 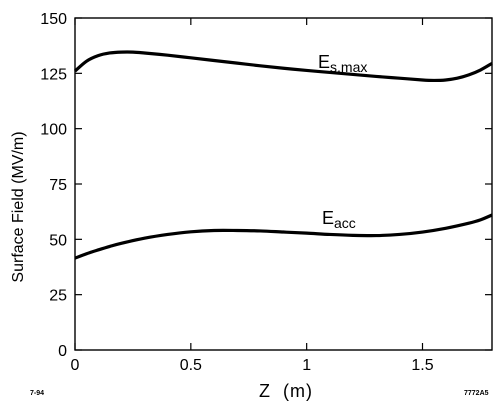 What do you see at coordinates (345, 223) in the screenshot?
I see `series-label-eacc-sub: acc` at bounding box center [345, 223].